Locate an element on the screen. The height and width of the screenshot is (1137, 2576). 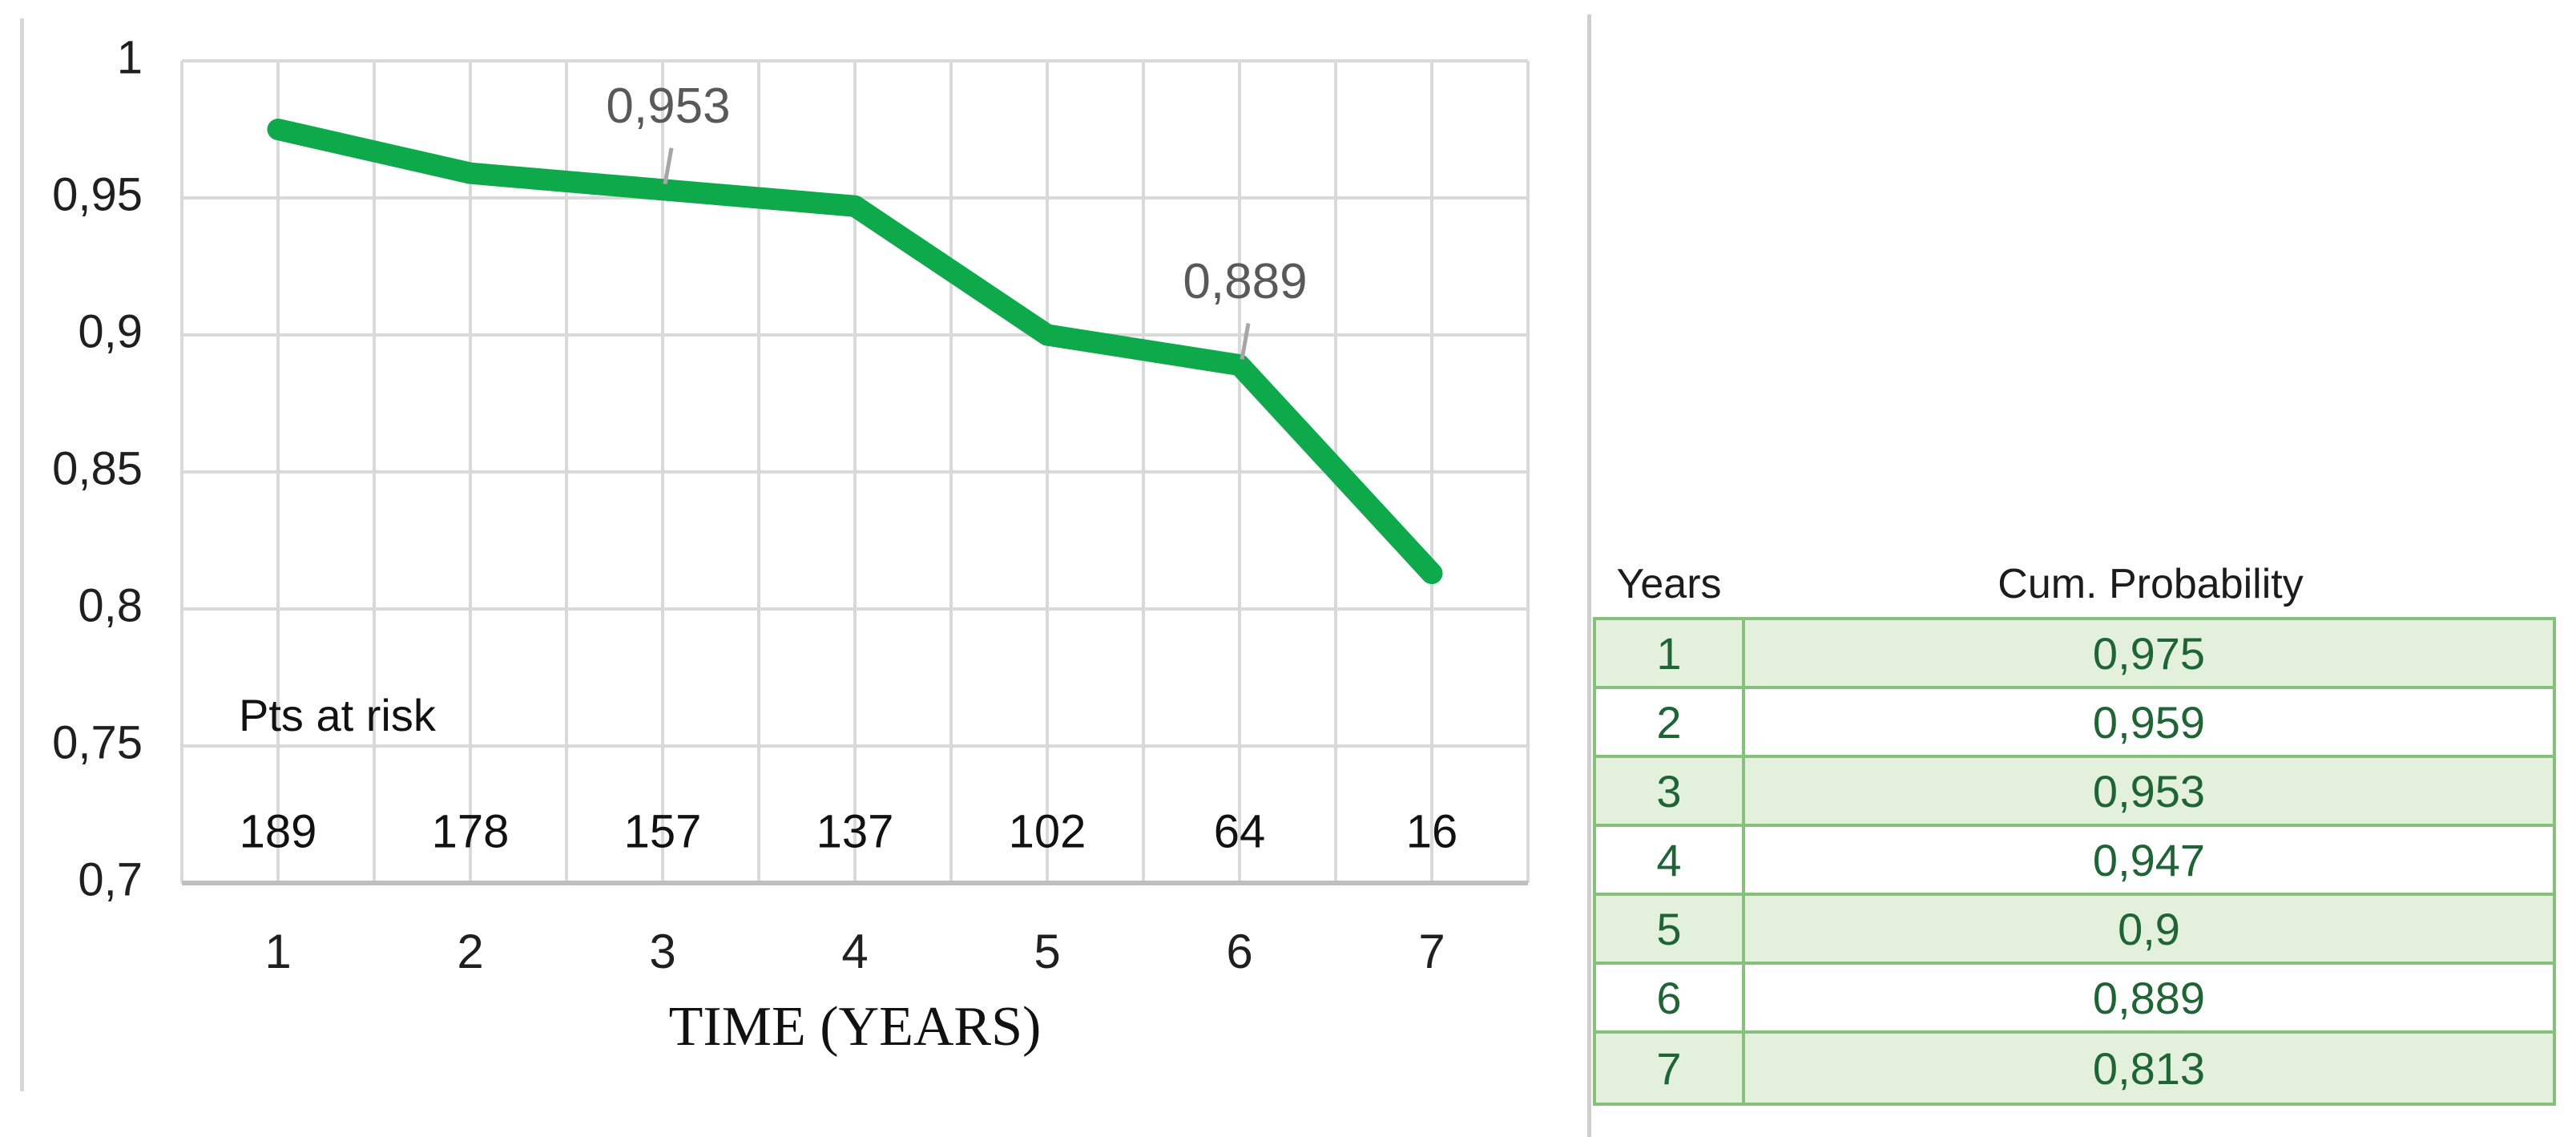
table-cell-probability: 0,813 is located at coordinates (2149, 1068).